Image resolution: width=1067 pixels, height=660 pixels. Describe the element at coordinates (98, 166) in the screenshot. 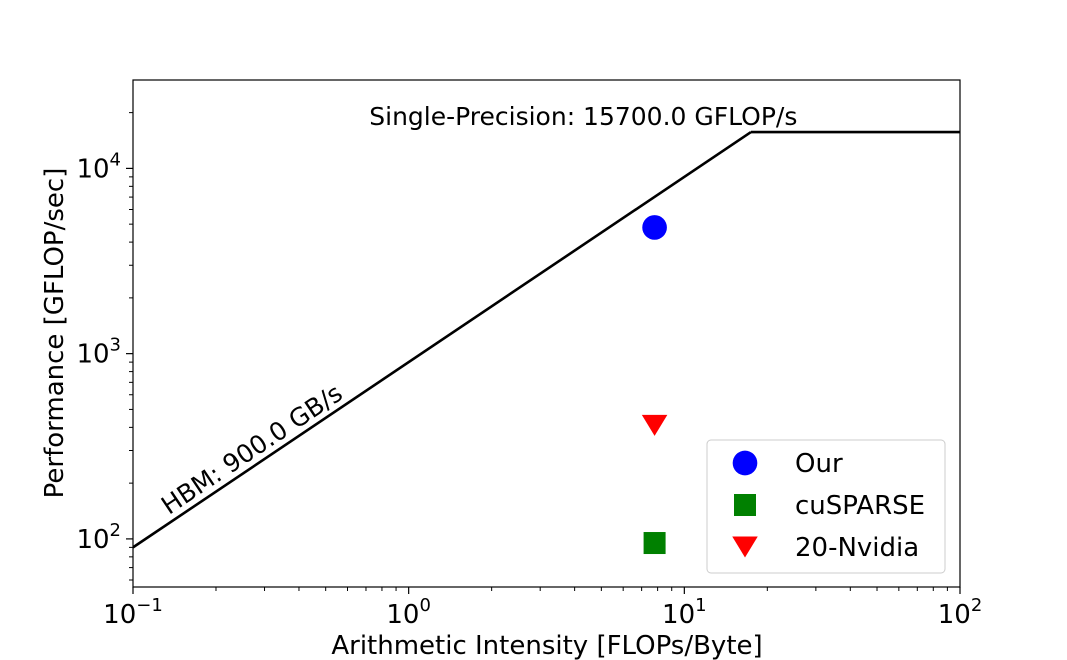

I see `y-tick-label: 10⁴` at that location.